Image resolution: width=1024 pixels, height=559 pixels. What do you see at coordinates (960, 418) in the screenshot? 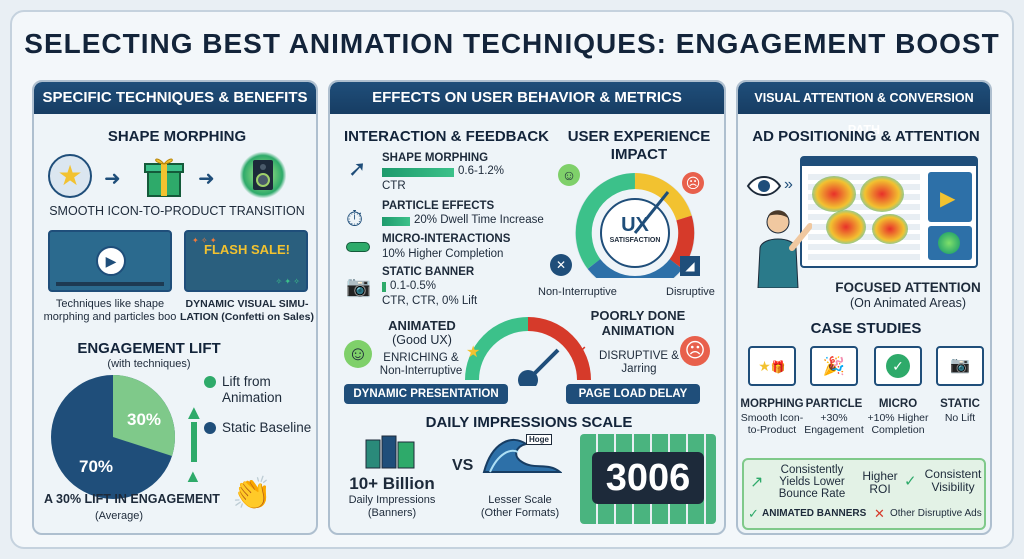
I see `case-static-desc: No Lift` at bounding box center [960, 418].